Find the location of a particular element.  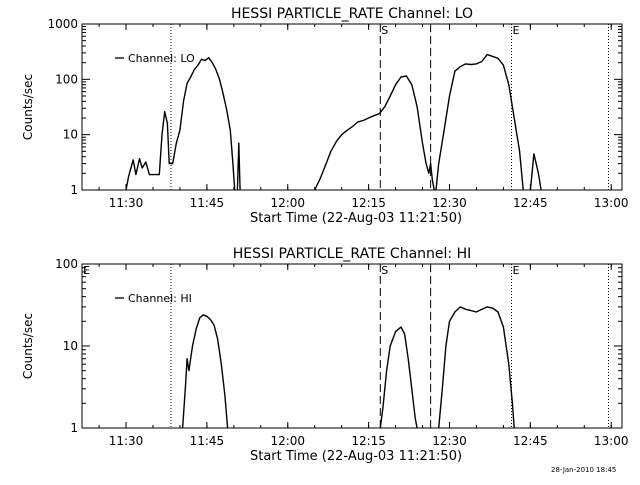

chart-title: HESSI PARTICLE_RATE Channel: LO is located at coordinates (352, 14).